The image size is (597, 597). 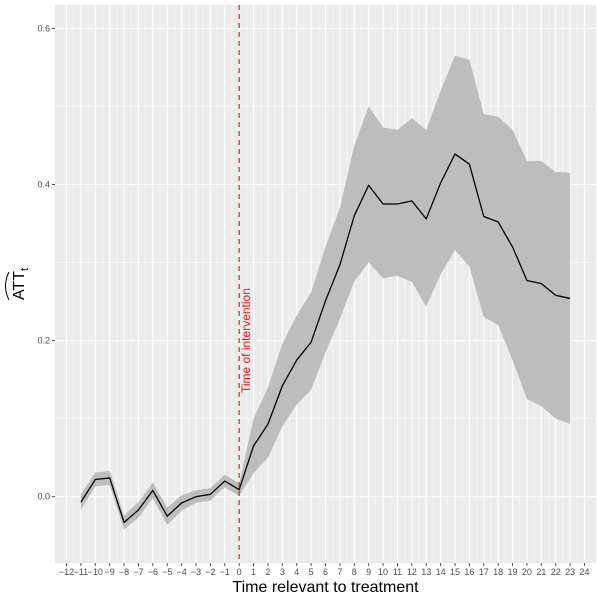 What do you see at coordinates (167, 572) in the screenshot?
I see `x-tick-label: −5` at bounding box center [167, 572].